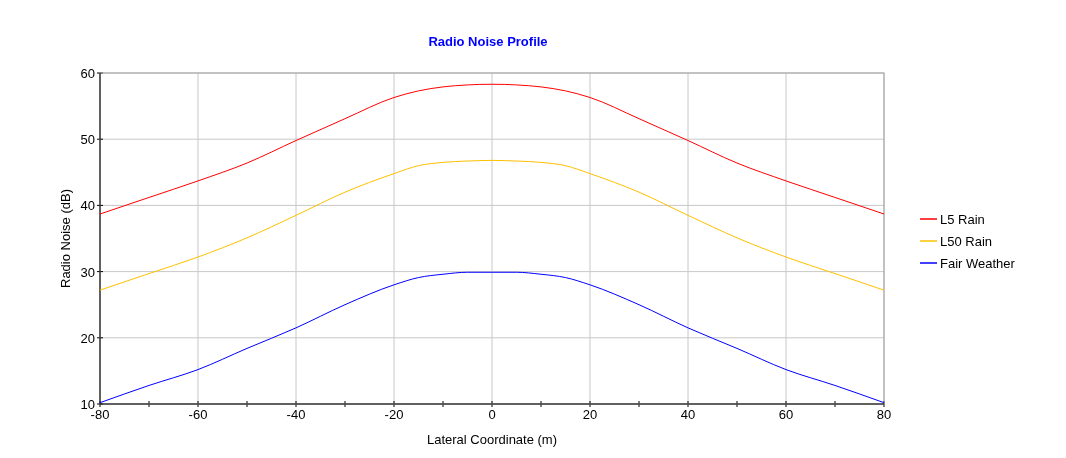 Image resolution: width=1066 pixels, height=458 pixels. What do you see at coordinates (590, 414) in the screenshot?
I see `x-tick-label: 20` at bounding box center [590, 414].